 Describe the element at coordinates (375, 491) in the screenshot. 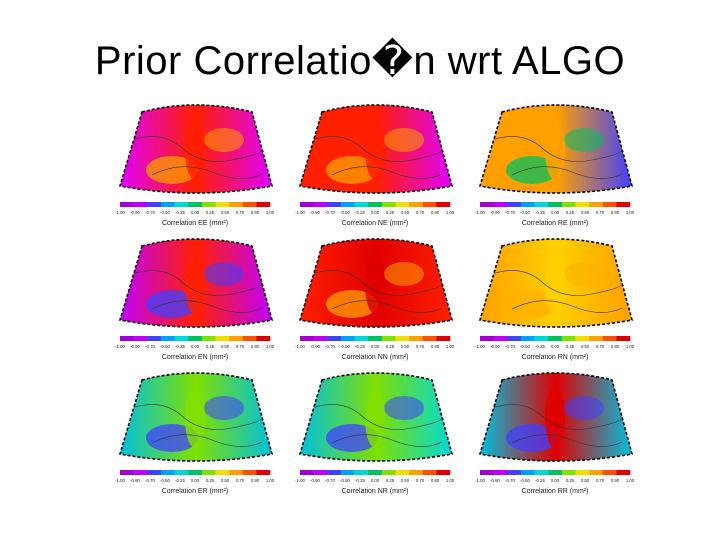

I see `panel-axis-label: Correlation NR (mm²)` at that location.